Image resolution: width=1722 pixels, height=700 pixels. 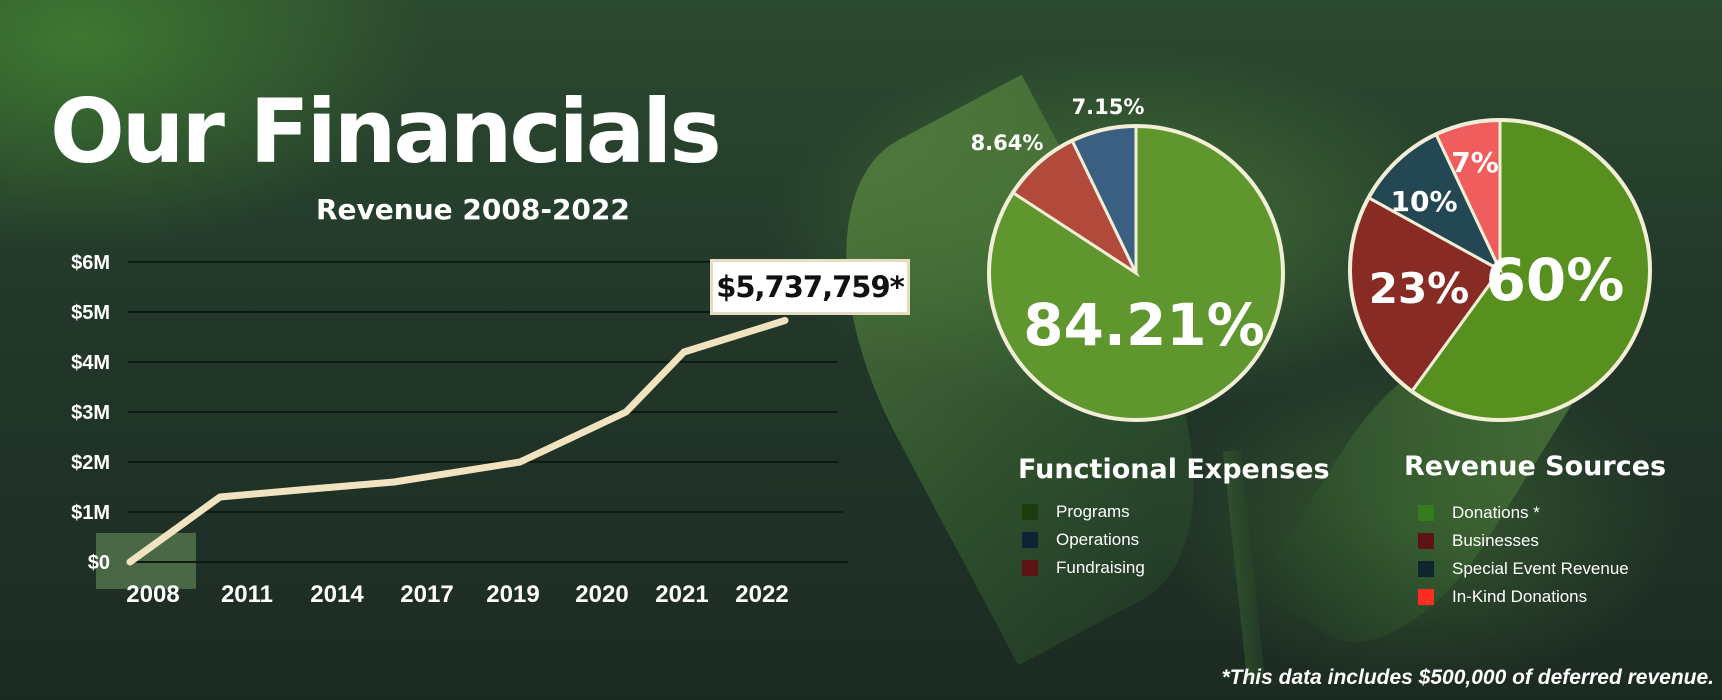 I want to click on latest-revenue-callout: $5,737,759*, so click(x=810, y=287).